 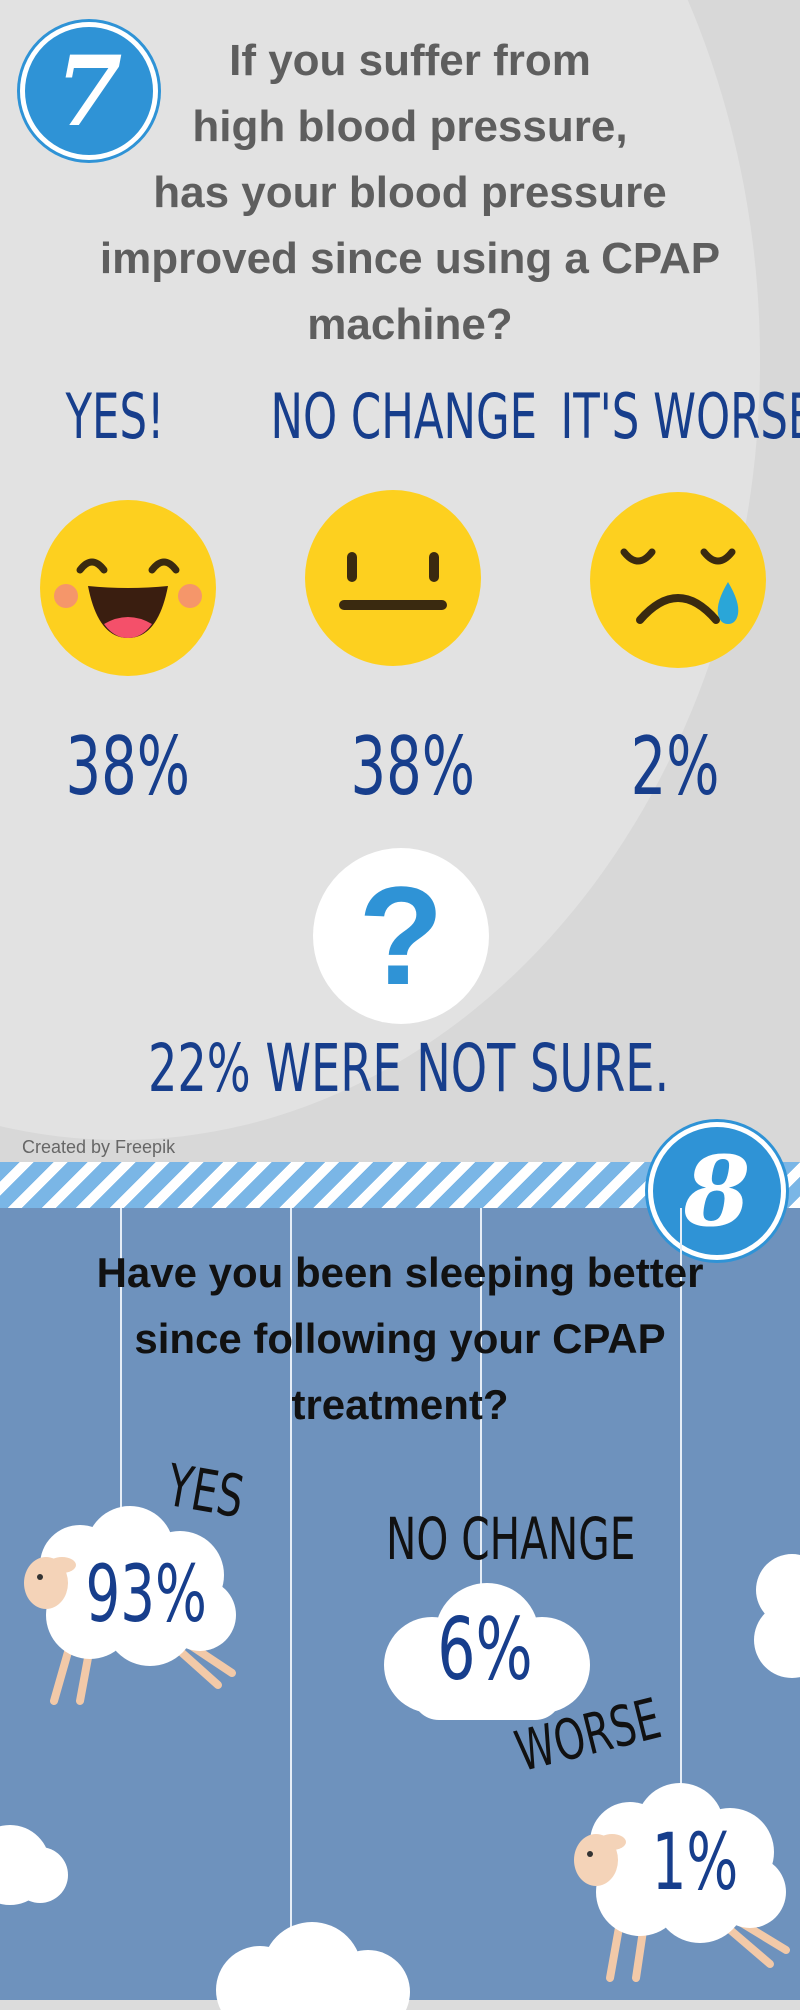 I want to click on question-7-line: improved since using a CPAP, so click(x=410, y=258).